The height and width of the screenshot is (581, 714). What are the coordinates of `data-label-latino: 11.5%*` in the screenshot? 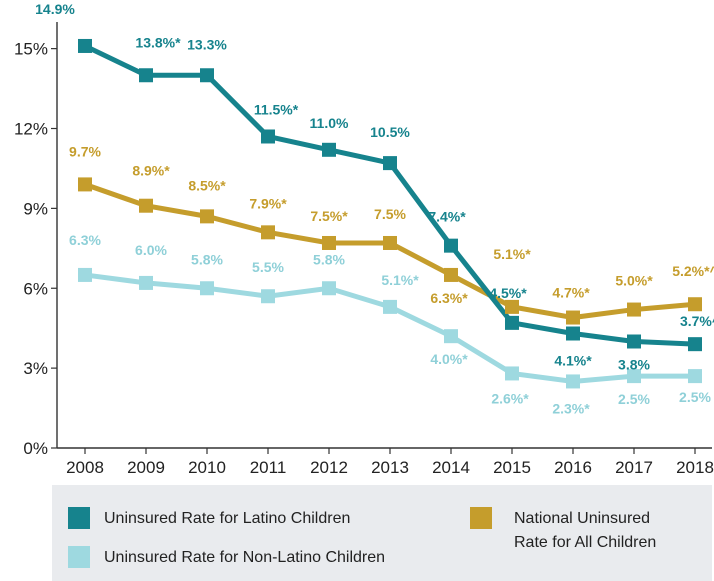 It's located at (276, 109).